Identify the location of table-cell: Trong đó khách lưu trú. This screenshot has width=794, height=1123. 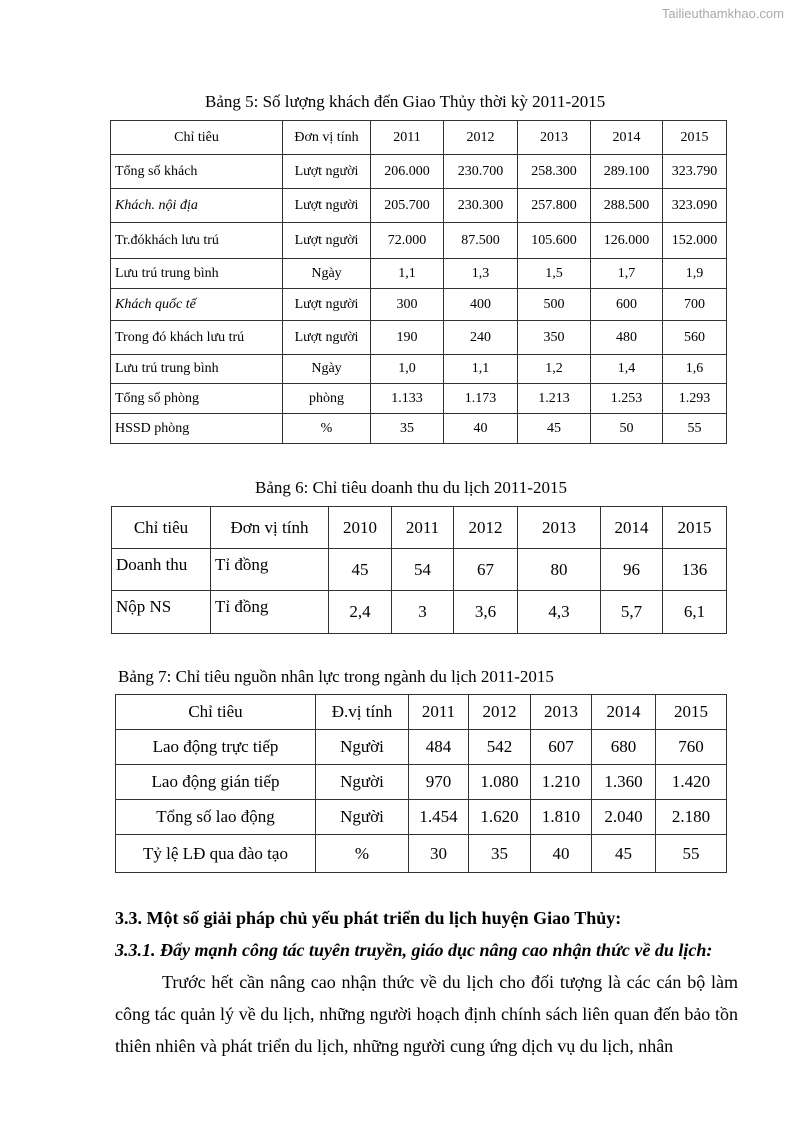
(196, 337).